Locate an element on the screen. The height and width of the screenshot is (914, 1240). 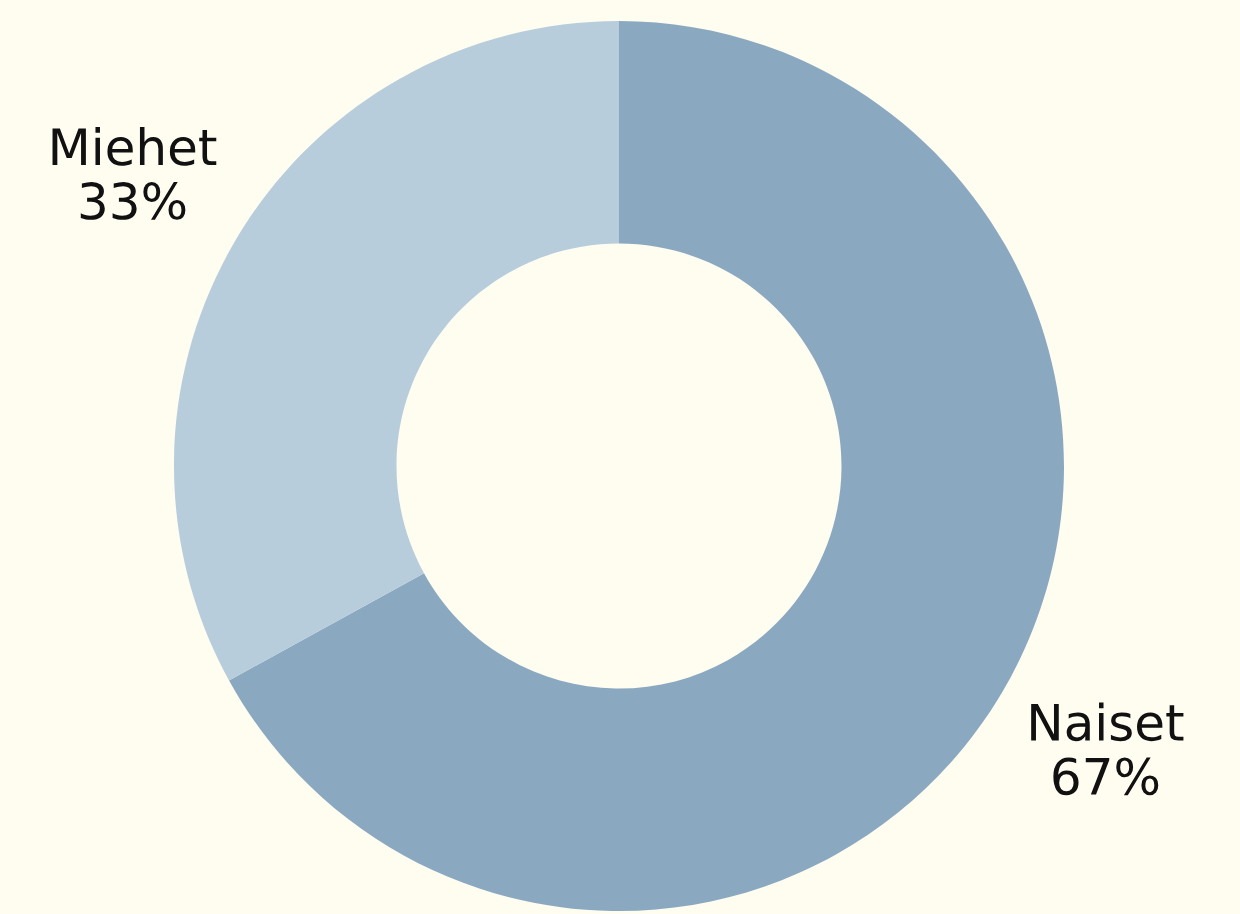
slice-label: Naiset is located at coordinates (1107, 722).